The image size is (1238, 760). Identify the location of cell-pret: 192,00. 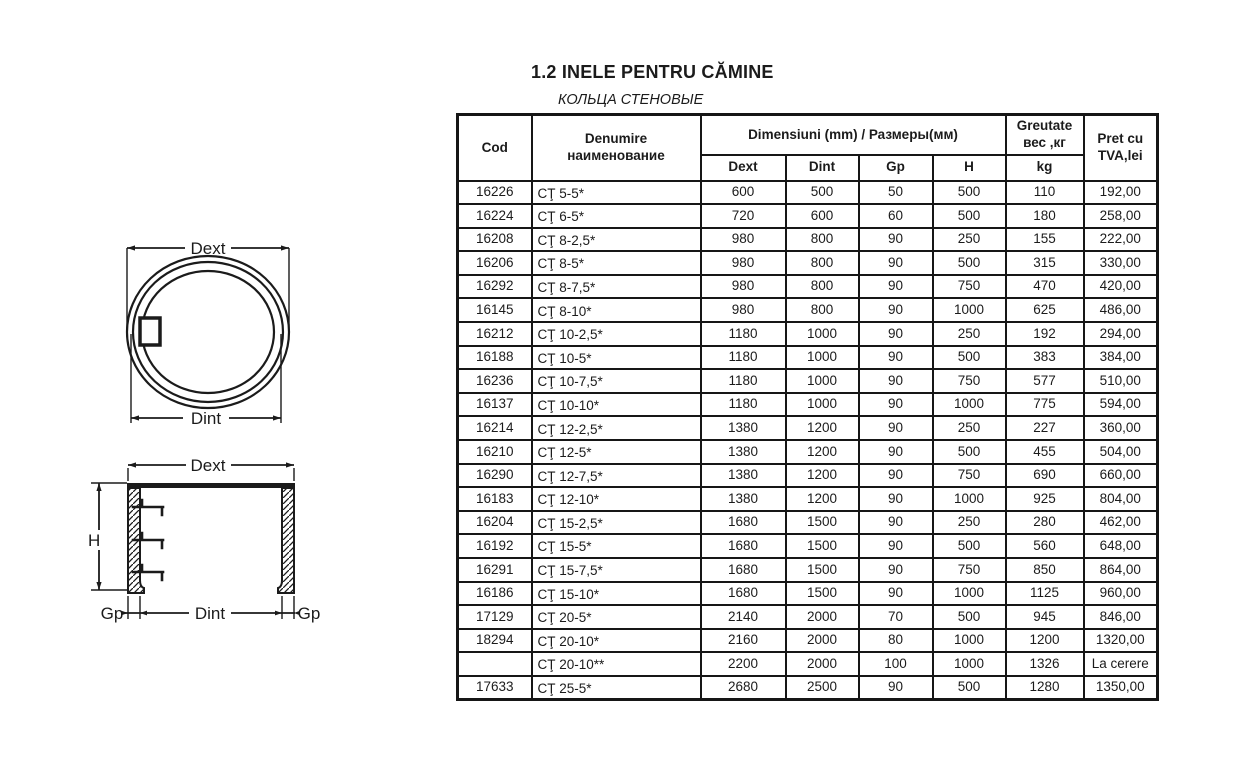
(1120, 192).